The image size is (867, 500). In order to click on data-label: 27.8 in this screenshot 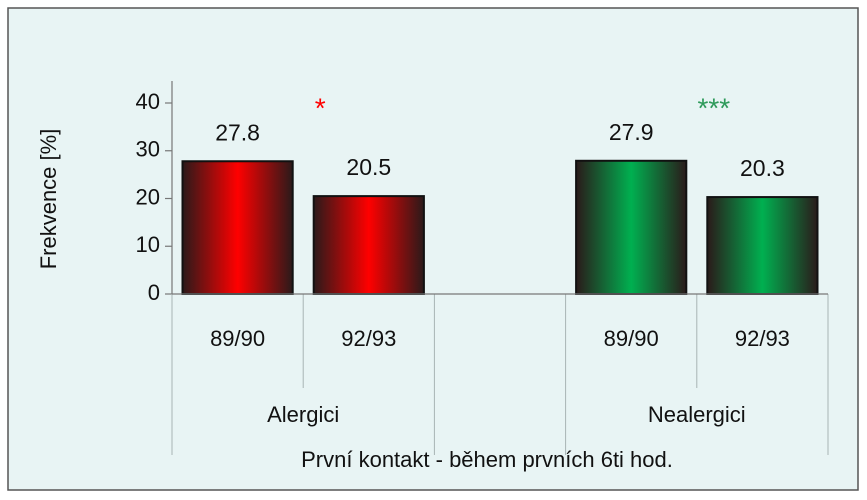, I will do `click(237, 132)`.